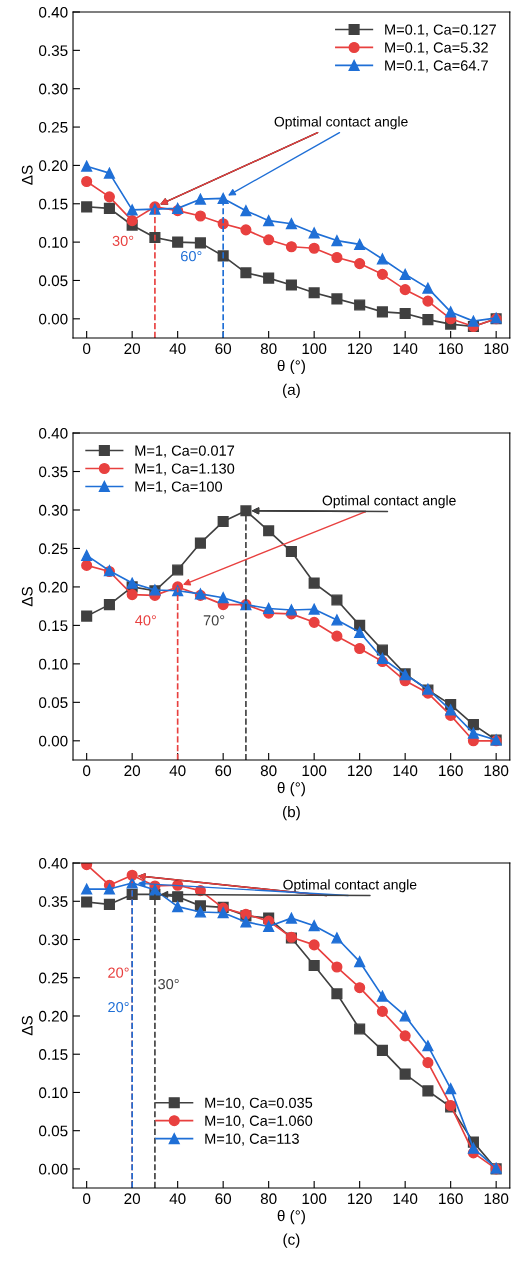 The width and height of the screenshot is (516, 1264). Describe the element at coordinates (252, 1139) in the screenshot. I see `legend-label: M=10, Ca=113` at that location.